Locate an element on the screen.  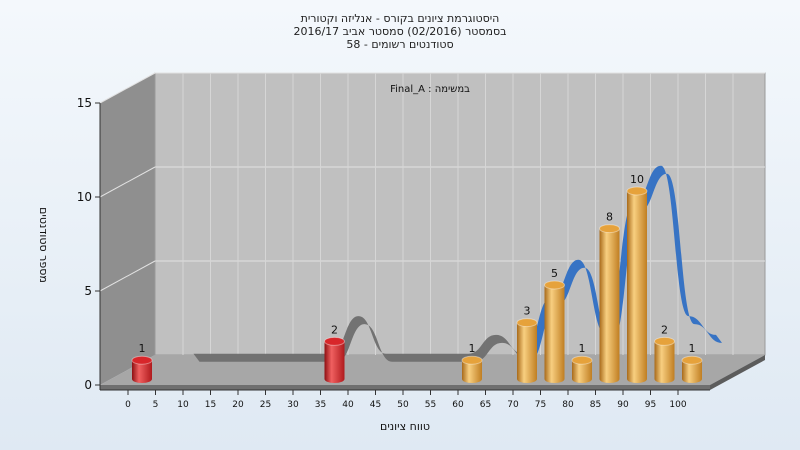
bar-95: 2 is located at coordinates (664, 353).